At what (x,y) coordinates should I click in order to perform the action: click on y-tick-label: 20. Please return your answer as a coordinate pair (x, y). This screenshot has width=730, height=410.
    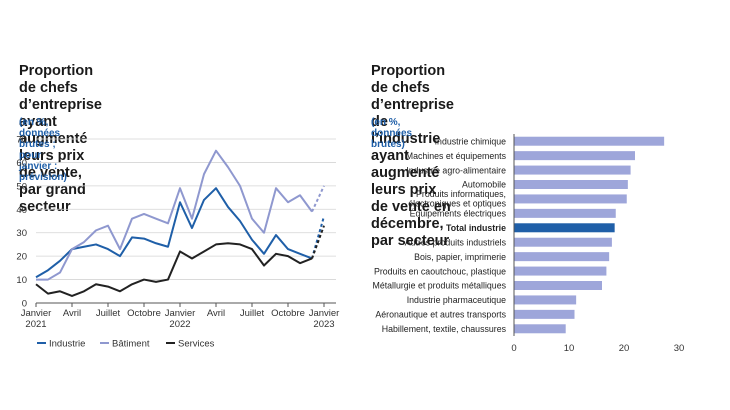
    Looking at the image, I should click on (21, 257).